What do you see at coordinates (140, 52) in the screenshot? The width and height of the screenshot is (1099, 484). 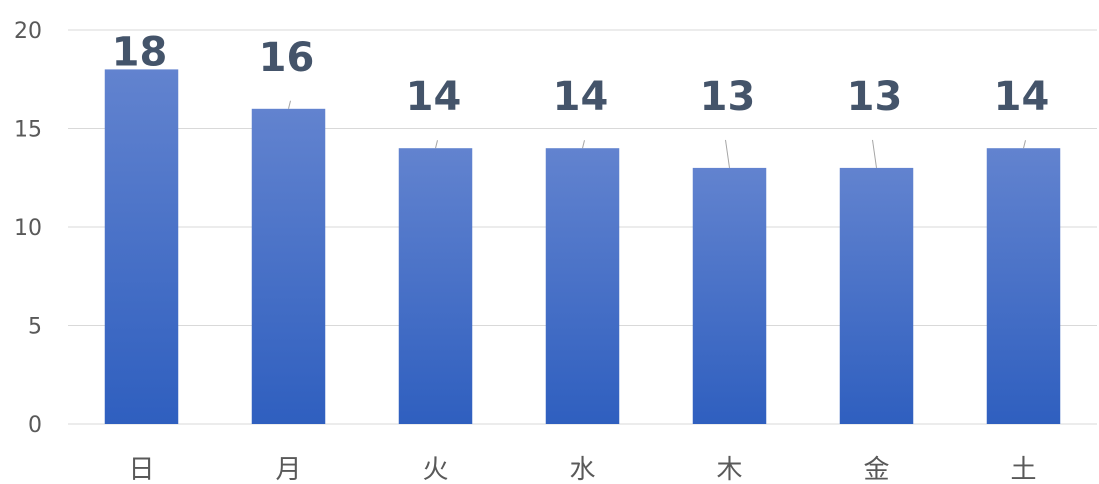 I see `data-label: 18` at bounding box center [140, 52].